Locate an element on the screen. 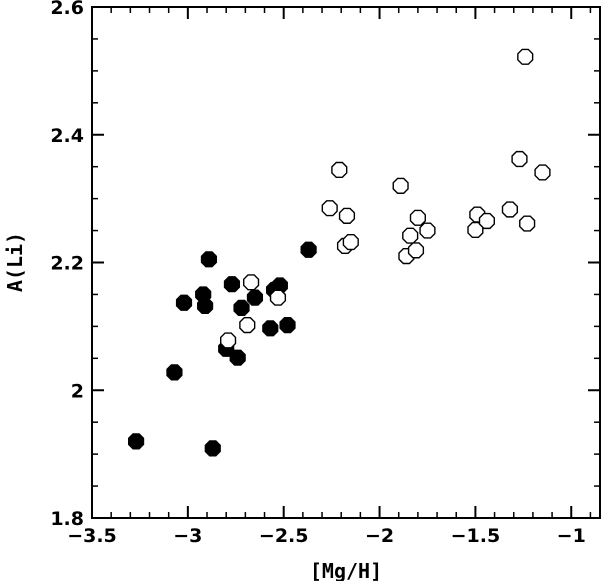 This screenshot has width=602, height=581. x-tick-label: −2 is located at coordinates (379, 536).